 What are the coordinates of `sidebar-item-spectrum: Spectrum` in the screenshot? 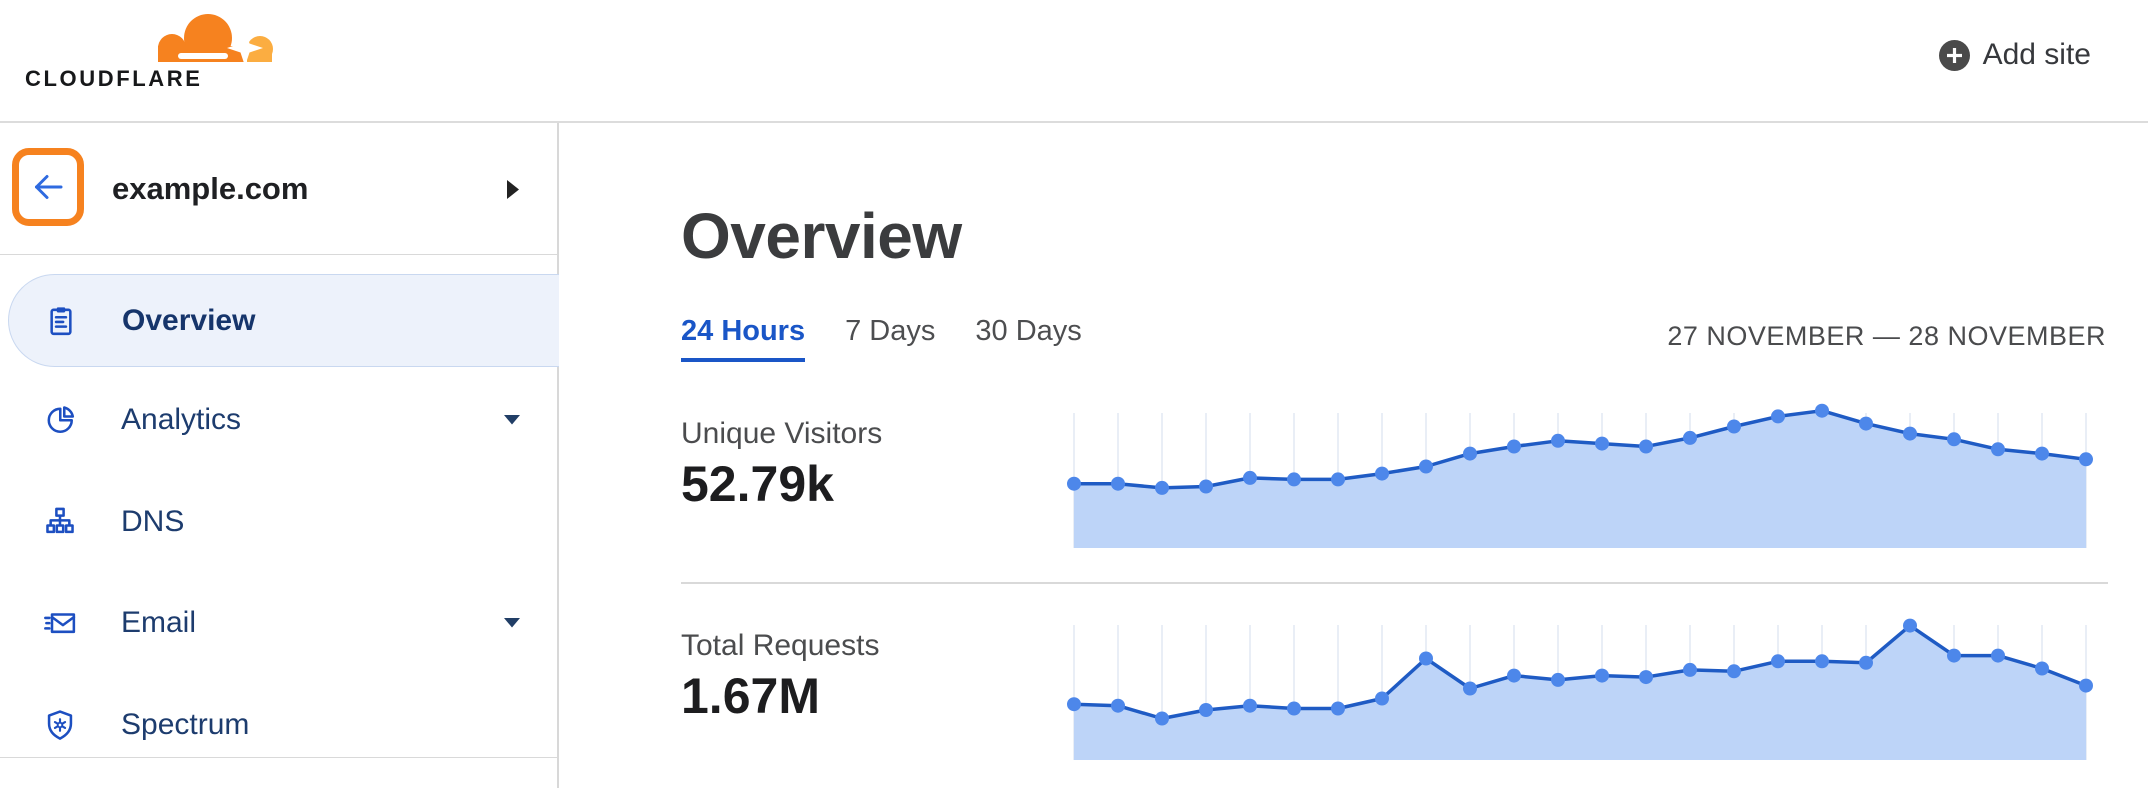 It's located at (279, 725).